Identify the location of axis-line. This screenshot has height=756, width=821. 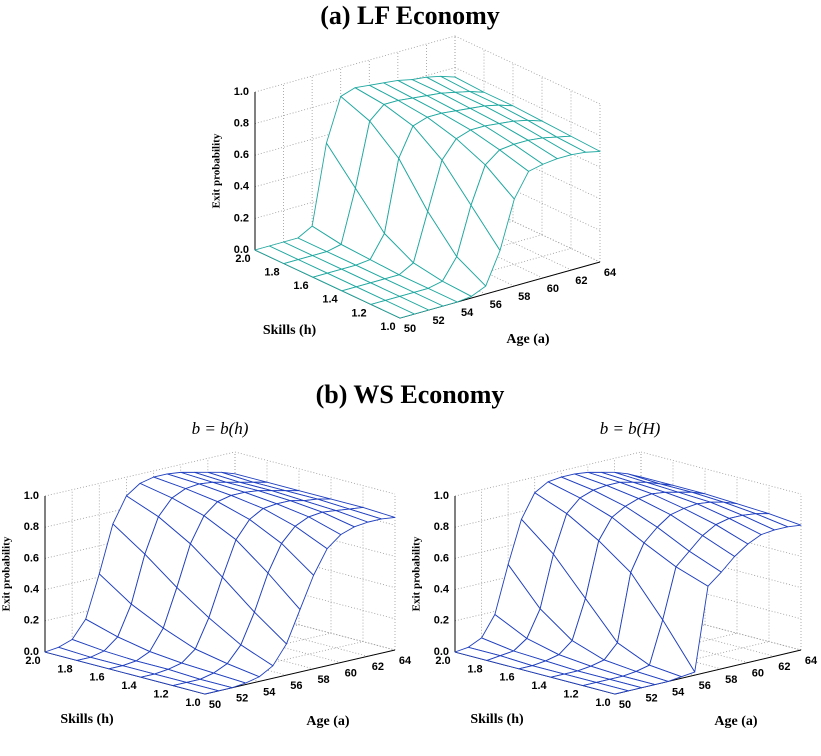
(300, 672).